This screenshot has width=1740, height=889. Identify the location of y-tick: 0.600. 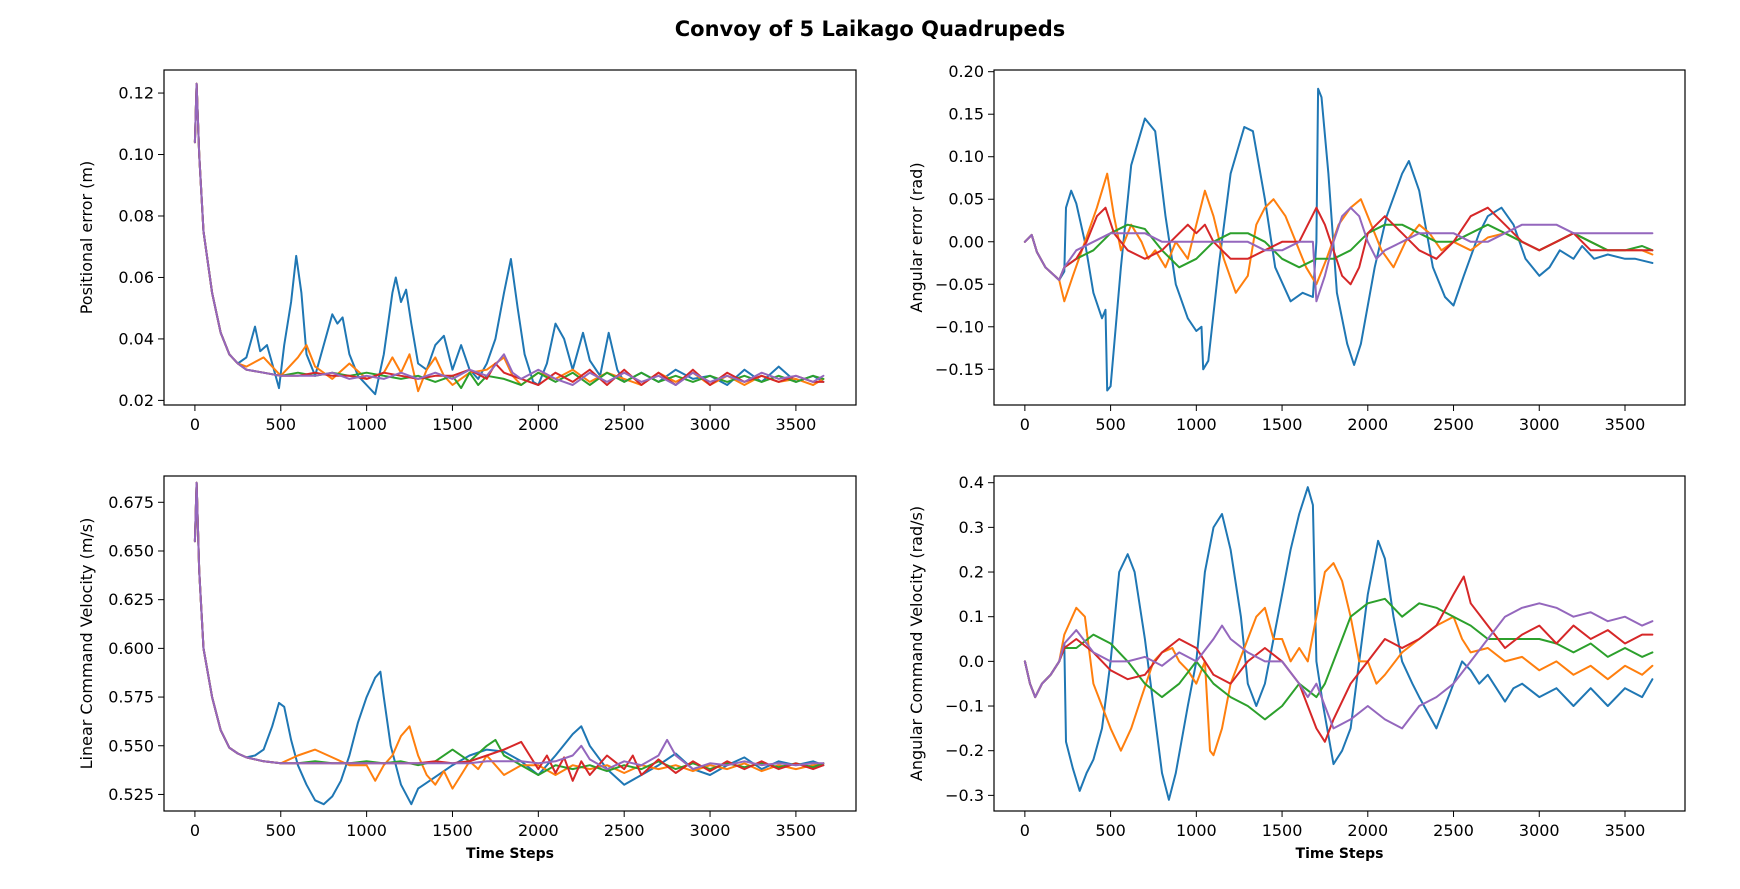
(136, 648).